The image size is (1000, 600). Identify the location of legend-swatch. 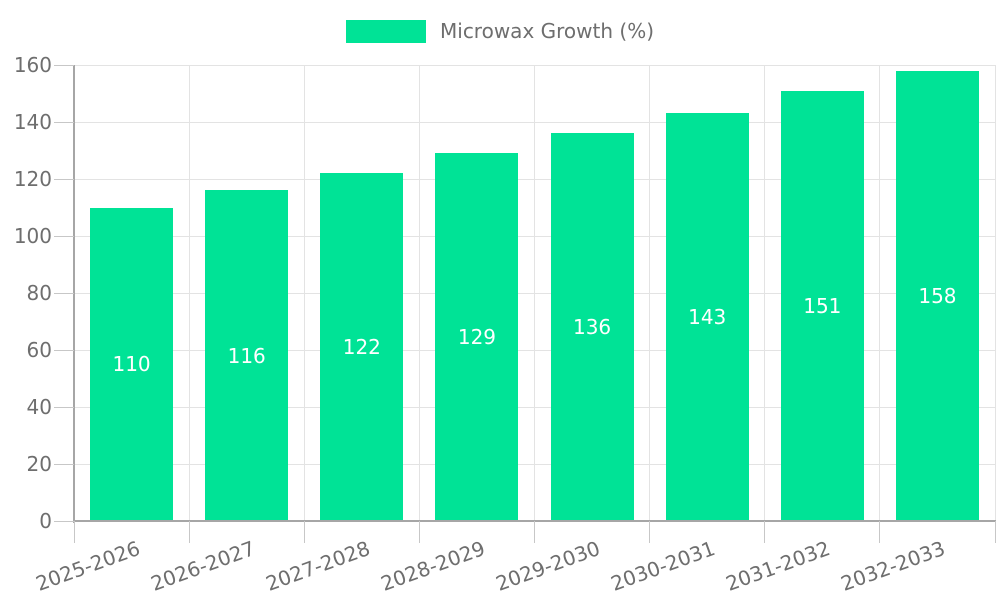
(386, 31).